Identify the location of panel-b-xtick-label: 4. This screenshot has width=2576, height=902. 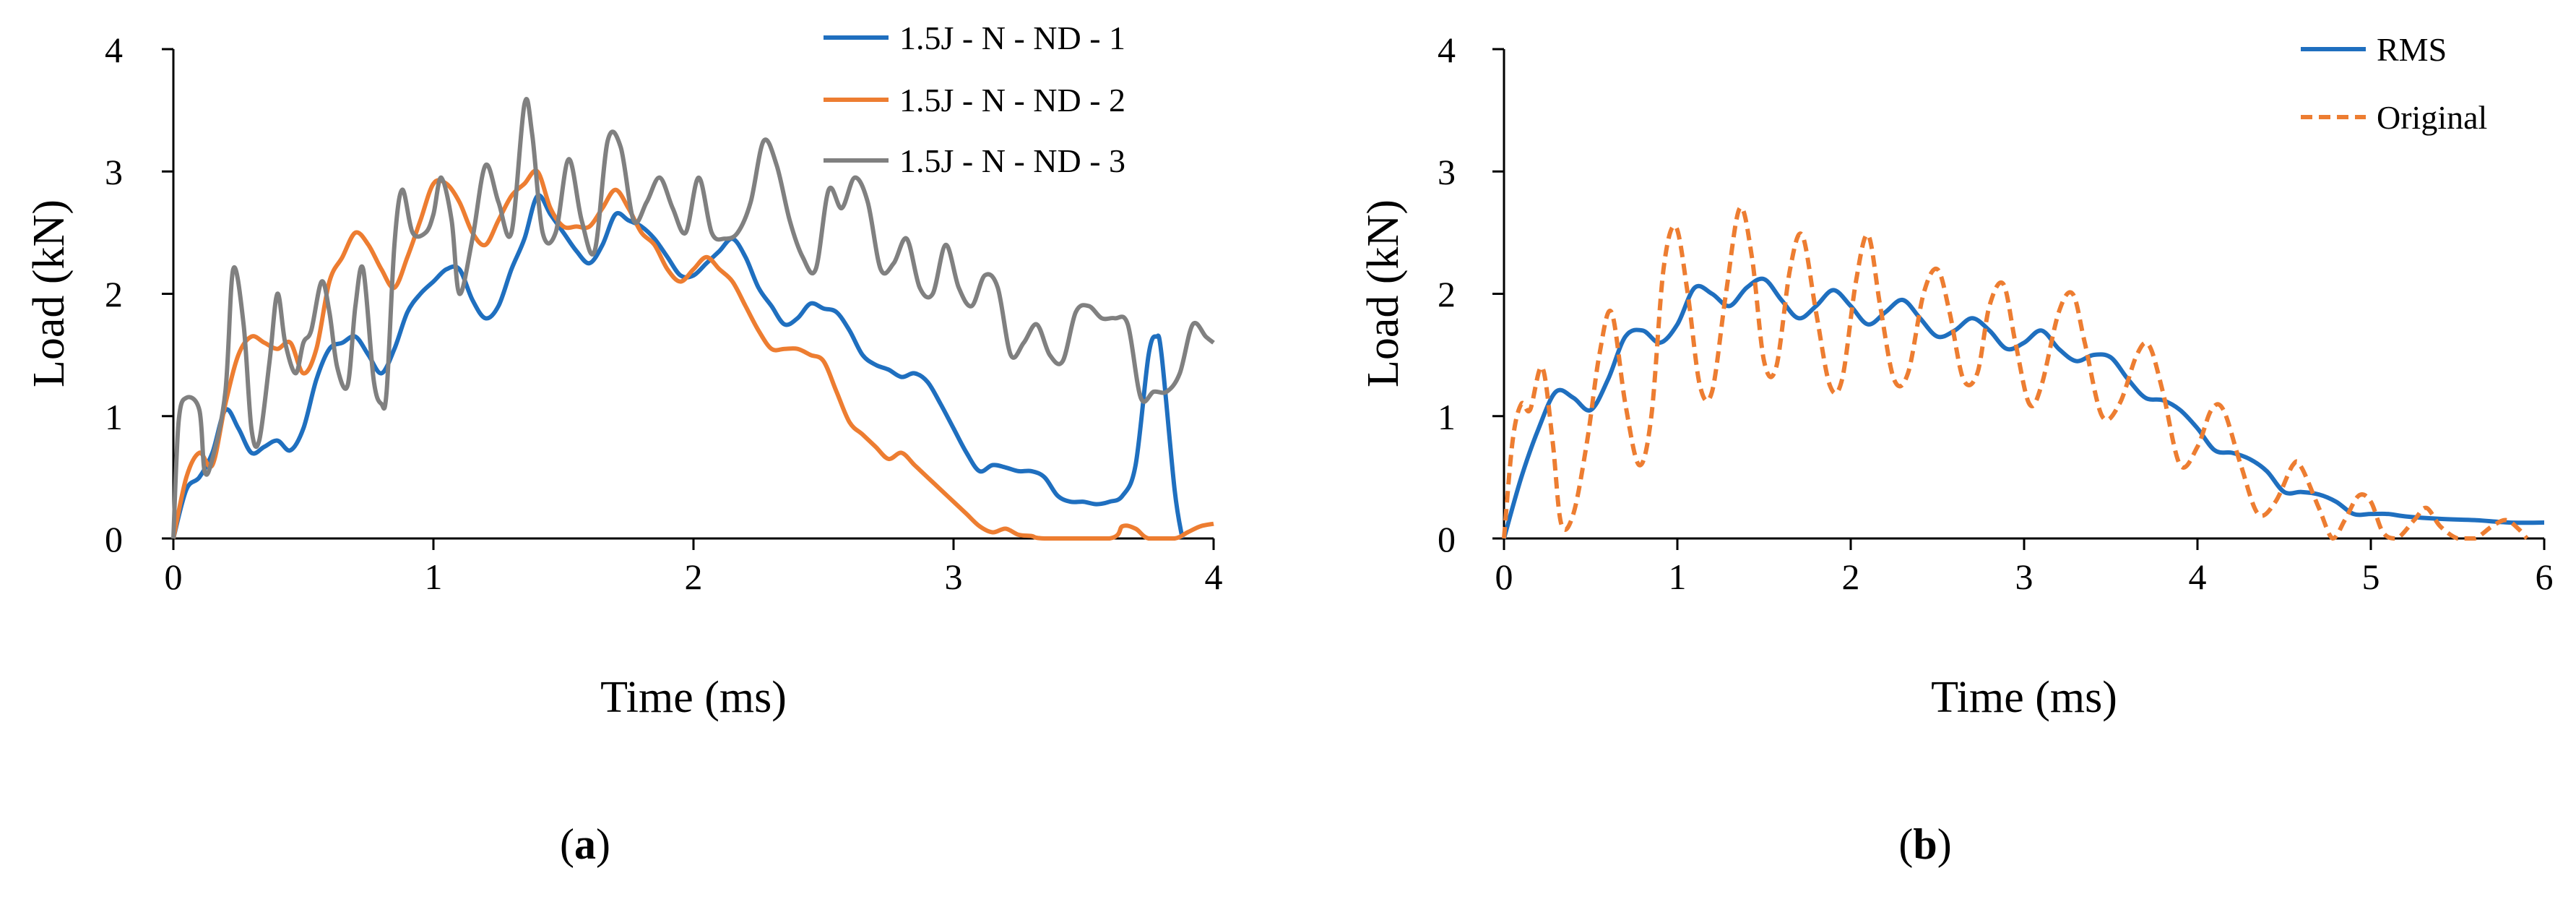
(2198, 577).